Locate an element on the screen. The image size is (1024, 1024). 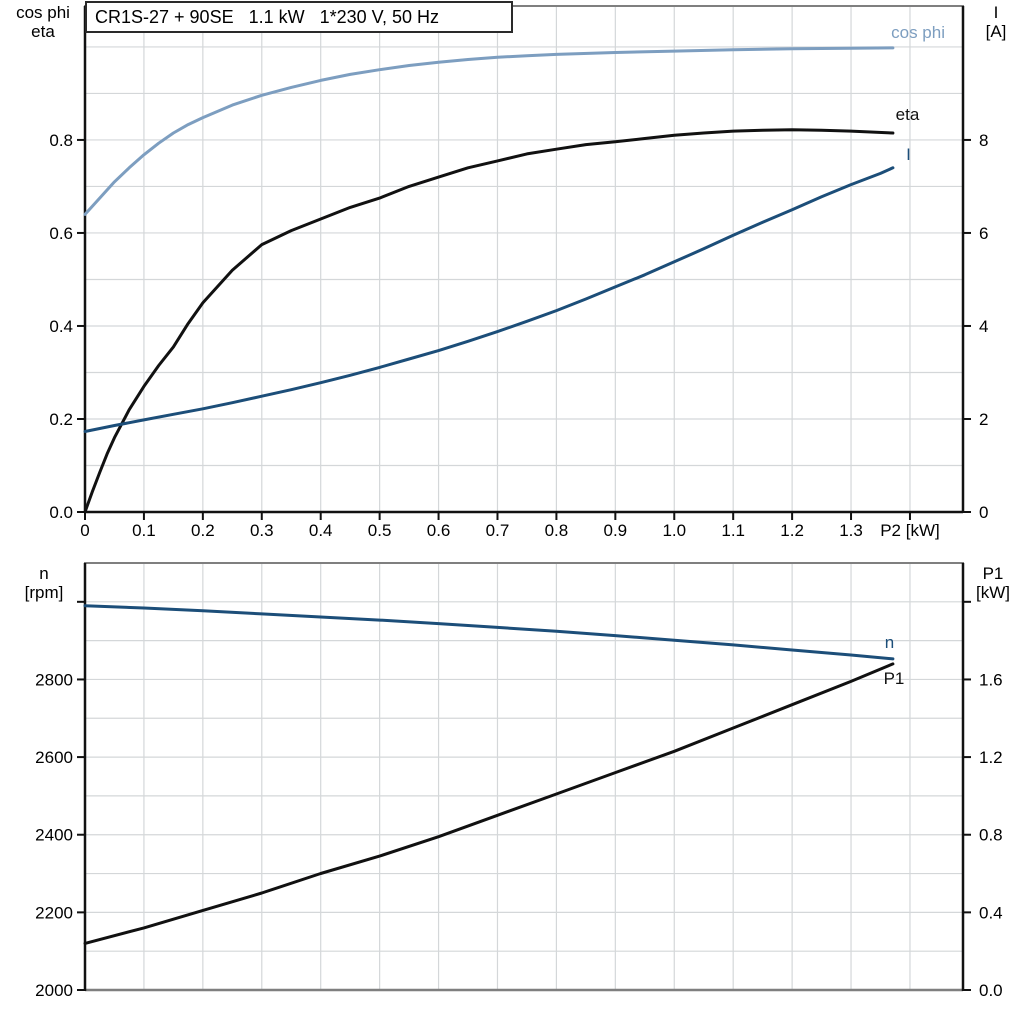
axis-tick-label-x: 0.6 is located at coordinates (439, 530).